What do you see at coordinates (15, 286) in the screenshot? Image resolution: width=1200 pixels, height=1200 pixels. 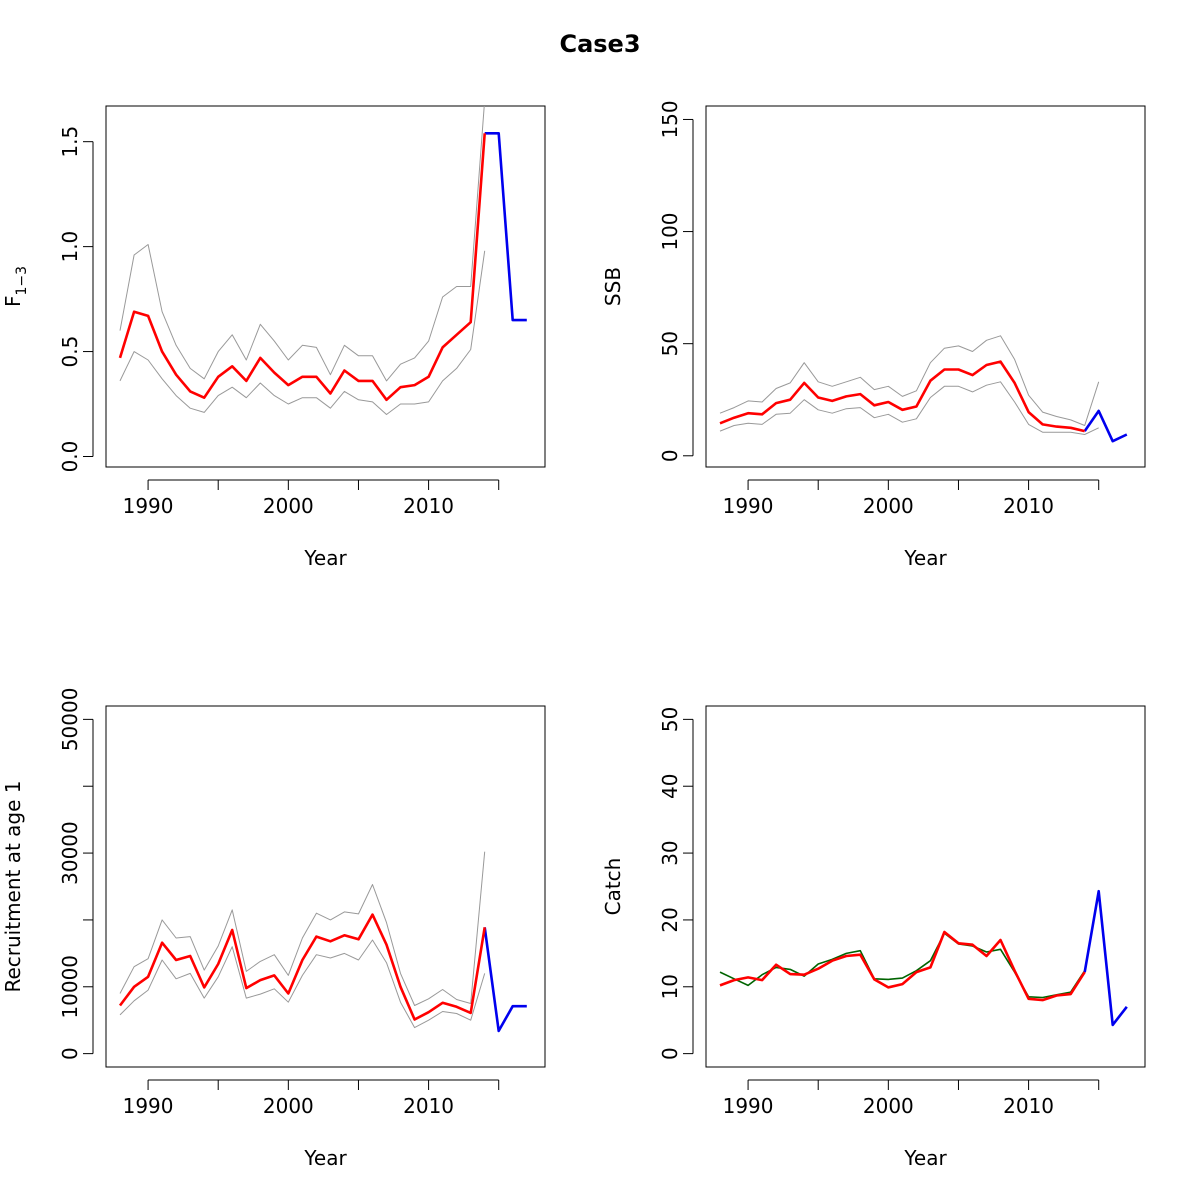 I see `y-axis-title: F1−3` at bounding box center [15, 286].